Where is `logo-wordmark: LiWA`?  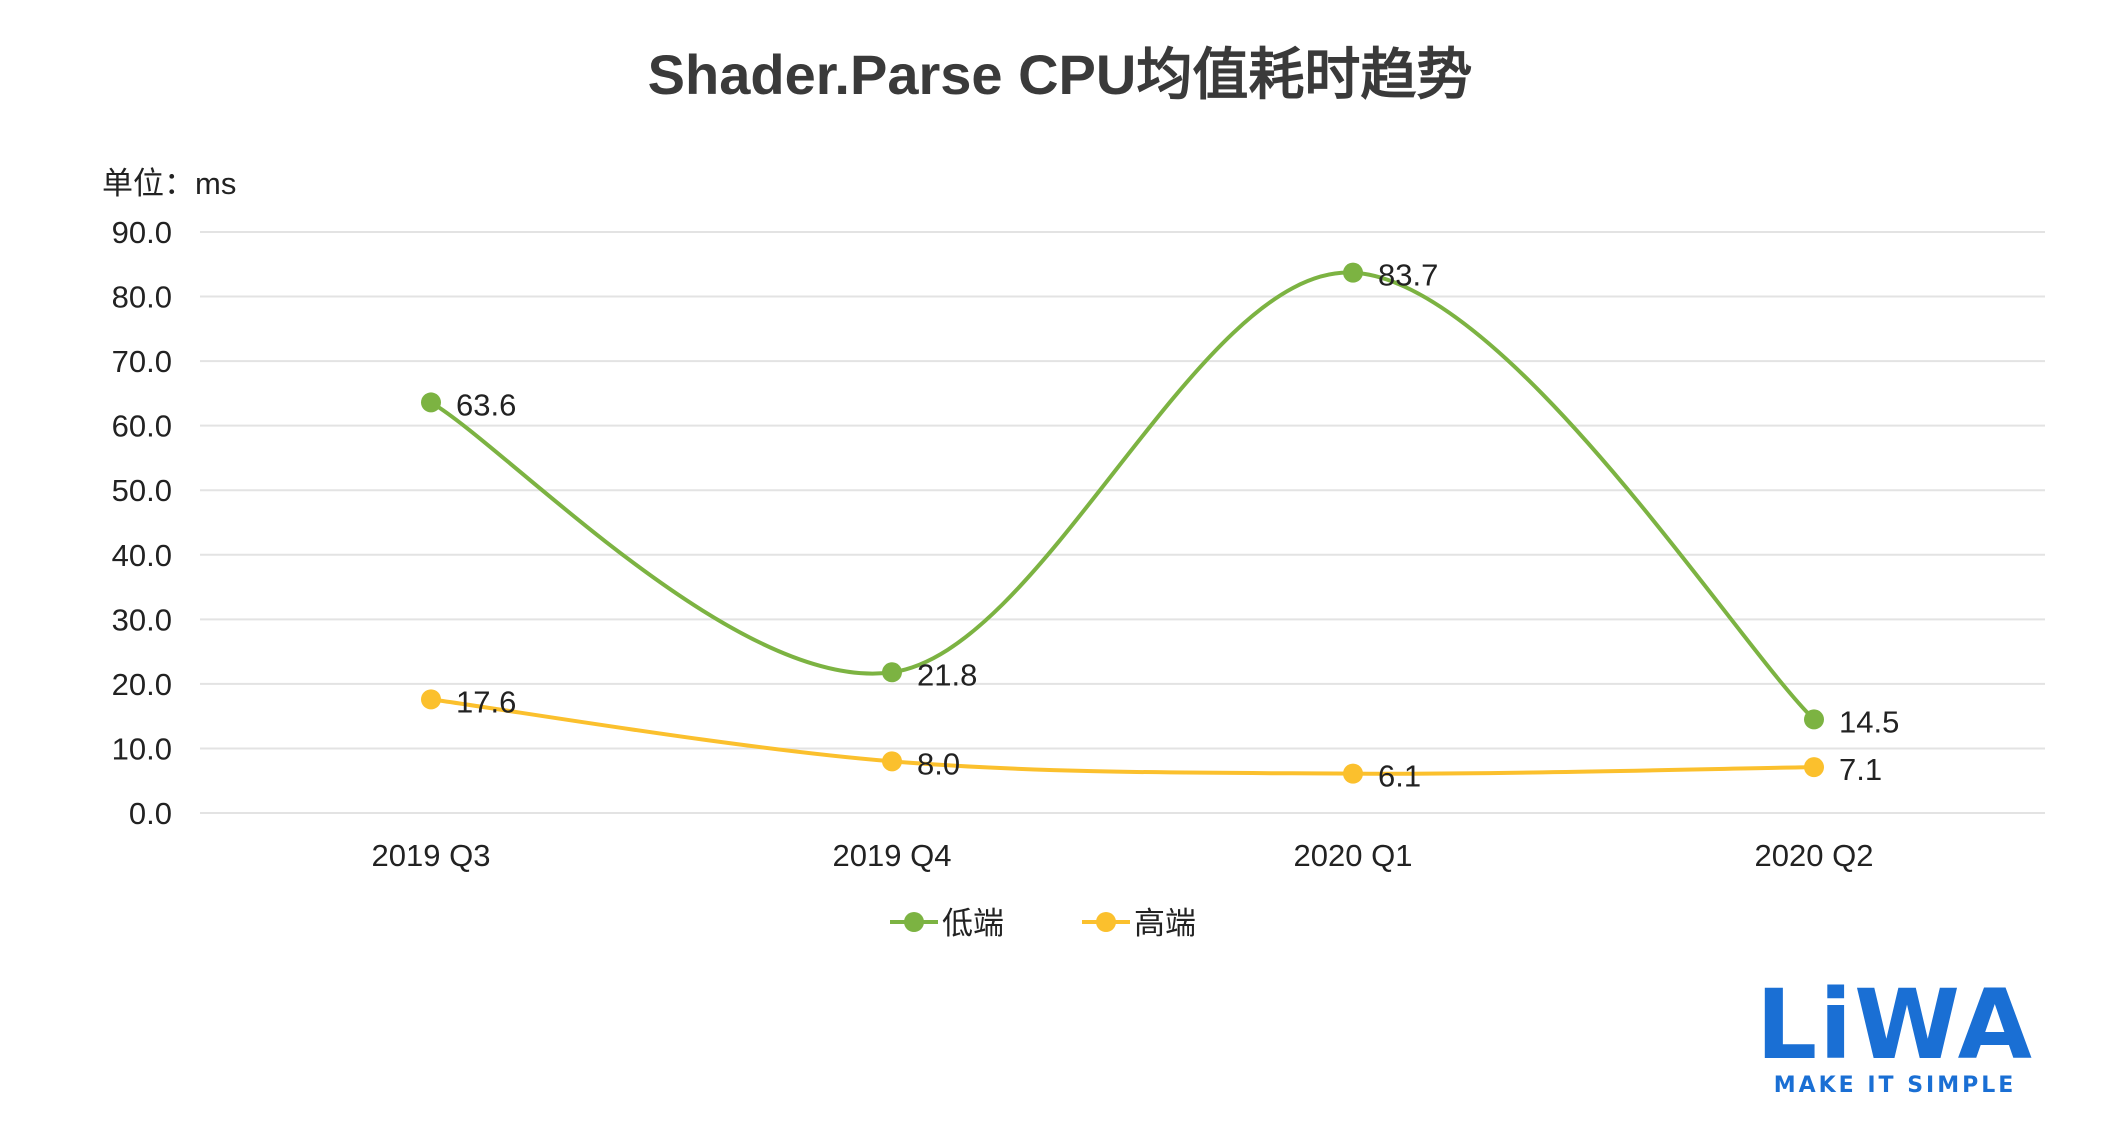
logo-wordmark: LiWA is located at coordinates (1895, 1025).